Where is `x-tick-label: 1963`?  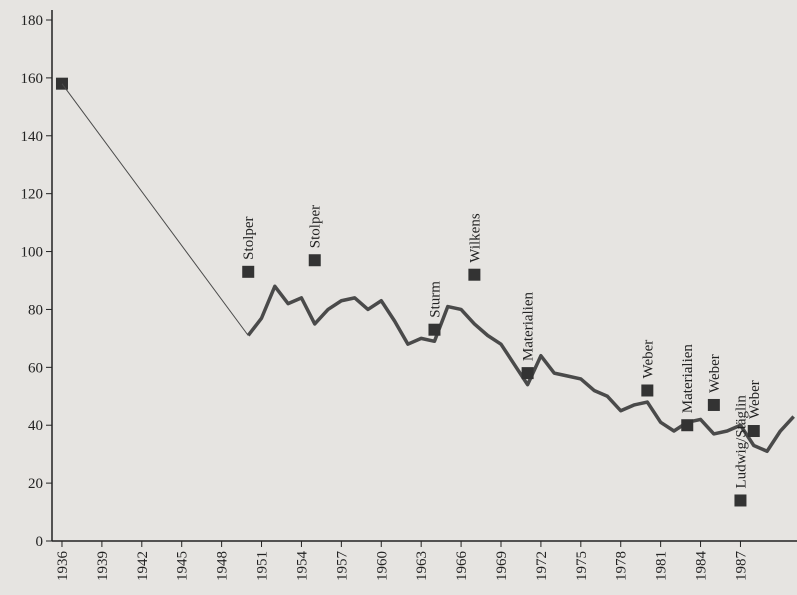
x-tick-label: 1963 is located at coordinates (422, 566).